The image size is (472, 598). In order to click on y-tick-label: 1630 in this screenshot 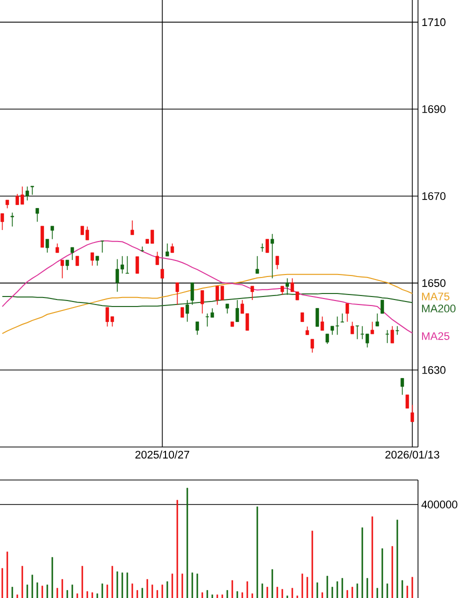, I will do `click(434, 370)`.